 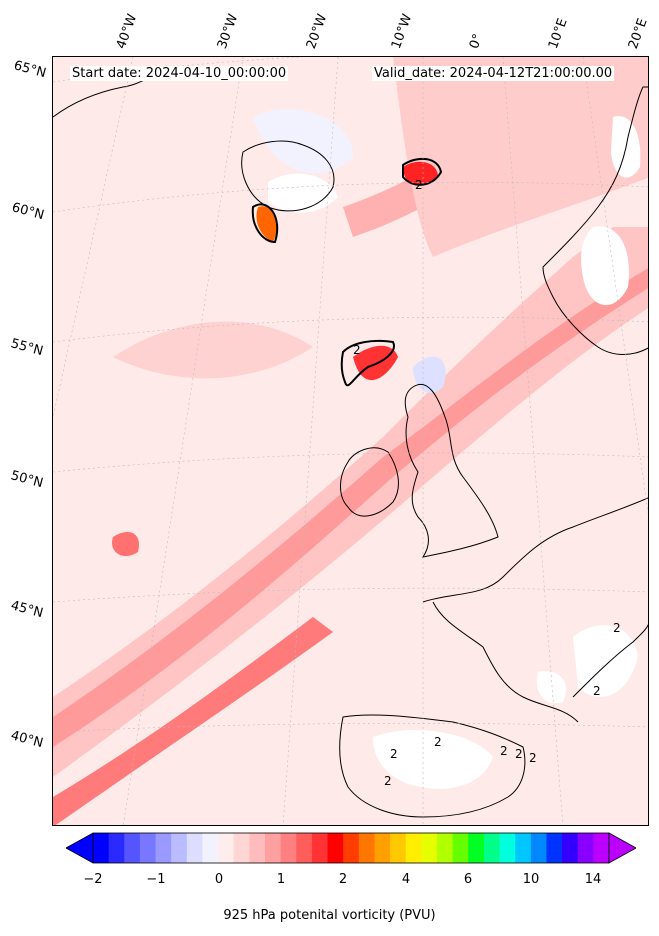 What do you see at coordinates (493, 73) in the screenshot?
I see `valid-date-label: Valid_date: 2024-04-12T21:00:00.00` at bounding box center [493, 73].